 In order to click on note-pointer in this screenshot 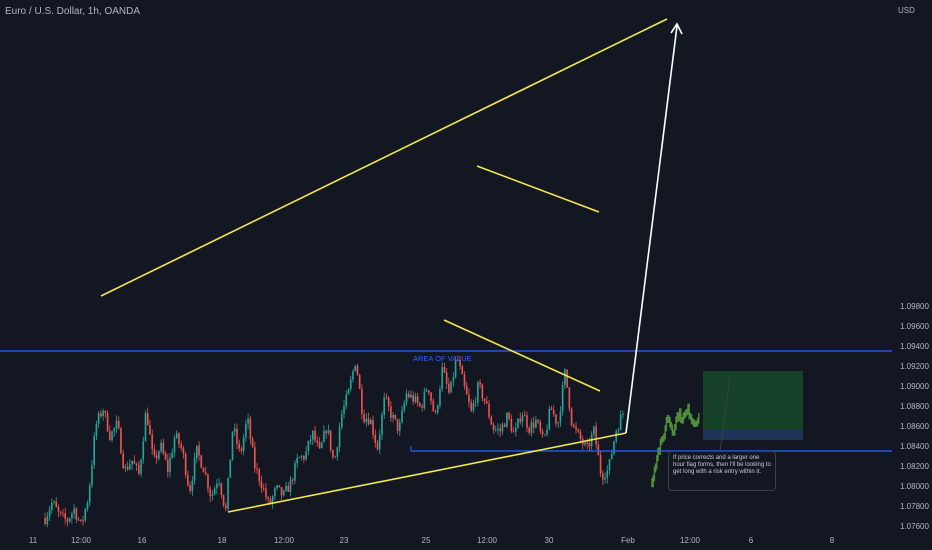, I will do `click(725, 413)`.